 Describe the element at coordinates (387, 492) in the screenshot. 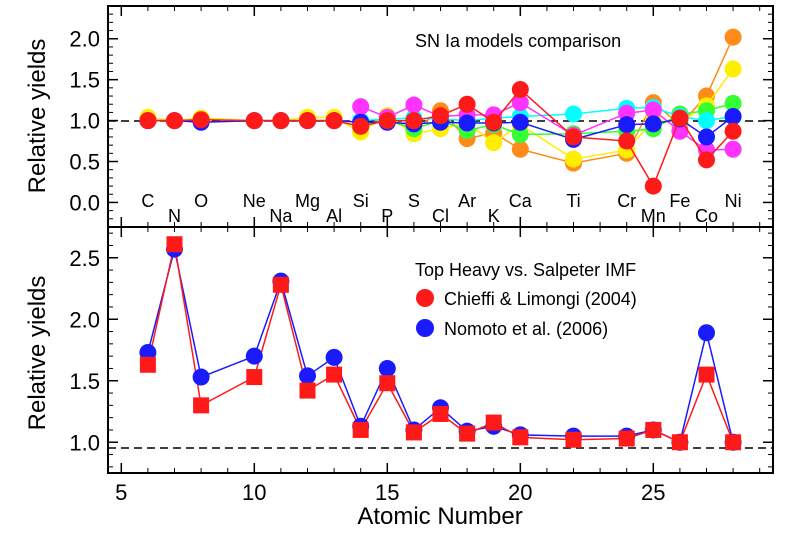

I see `x-tick-label: 15` at that location.